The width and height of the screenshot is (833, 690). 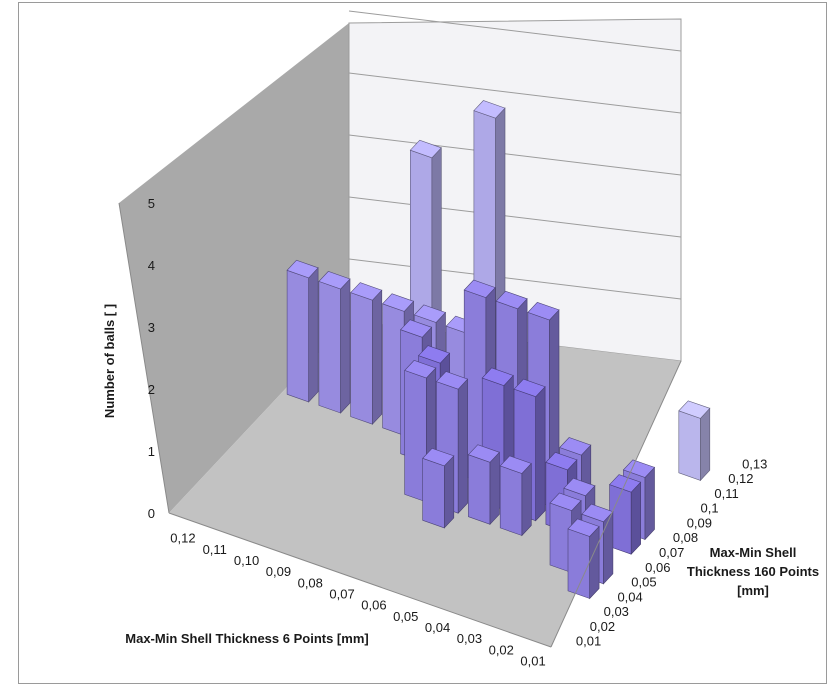 I want to click on y-tick-label: 0,03, so click(x=616, y=611).